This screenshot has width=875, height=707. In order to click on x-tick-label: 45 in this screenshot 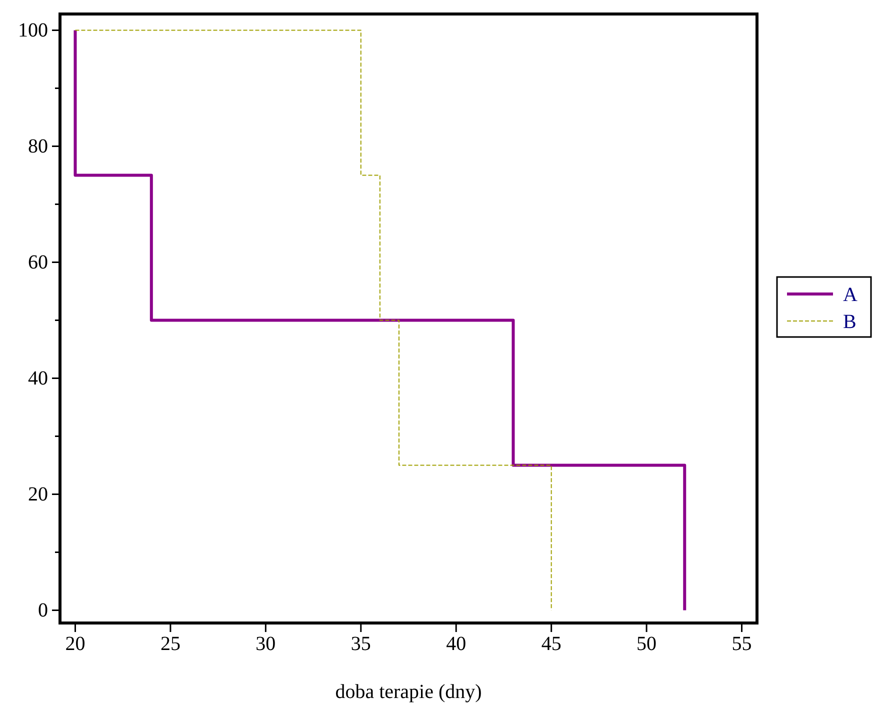, I will do `click(551, 644)`.